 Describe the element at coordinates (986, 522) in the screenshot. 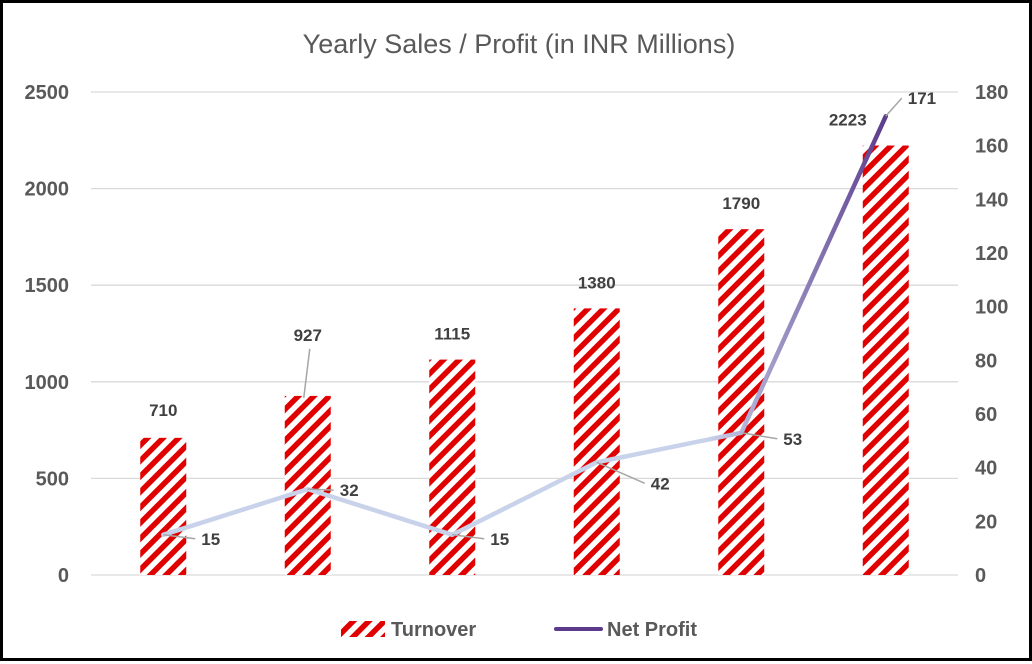

I see `right-axis-tick-label: 20` at that location.